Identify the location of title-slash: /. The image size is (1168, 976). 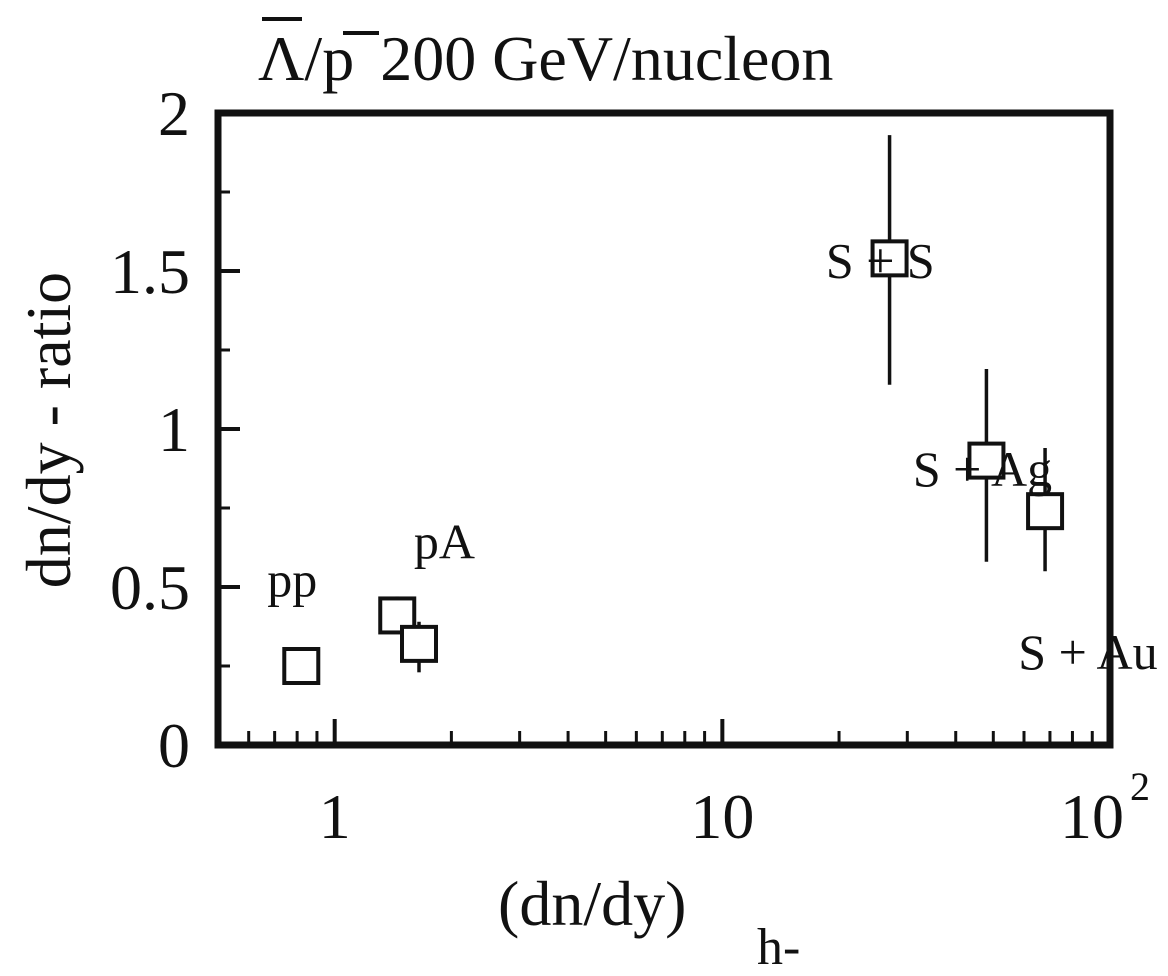
(313, 58).